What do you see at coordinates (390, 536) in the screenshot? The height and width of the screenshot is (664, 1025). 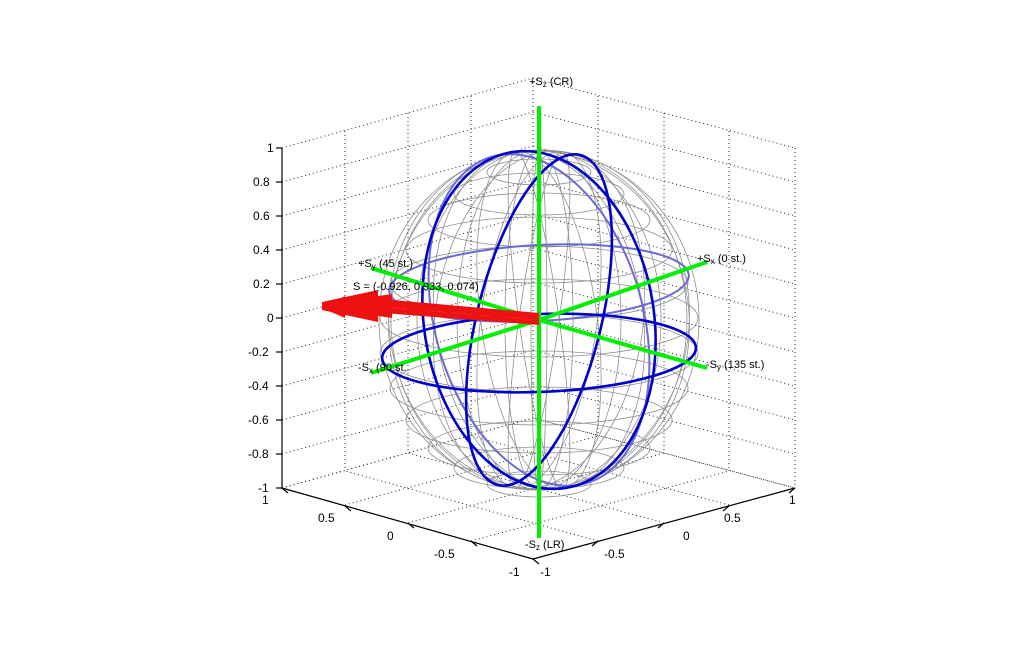 I see `x-tick-label: 0` at bounding box center [390, 536].